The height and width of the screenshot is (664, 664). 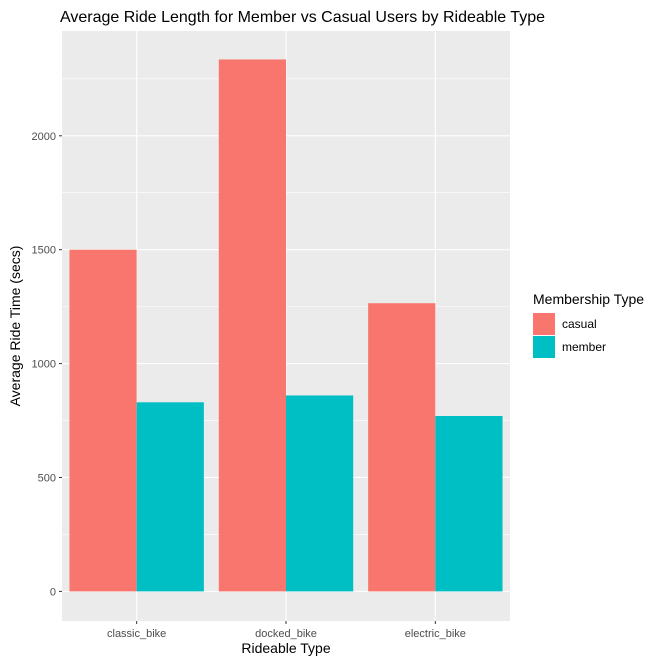 I want to click on legend-label-member: member, so click(x=584, y=347).